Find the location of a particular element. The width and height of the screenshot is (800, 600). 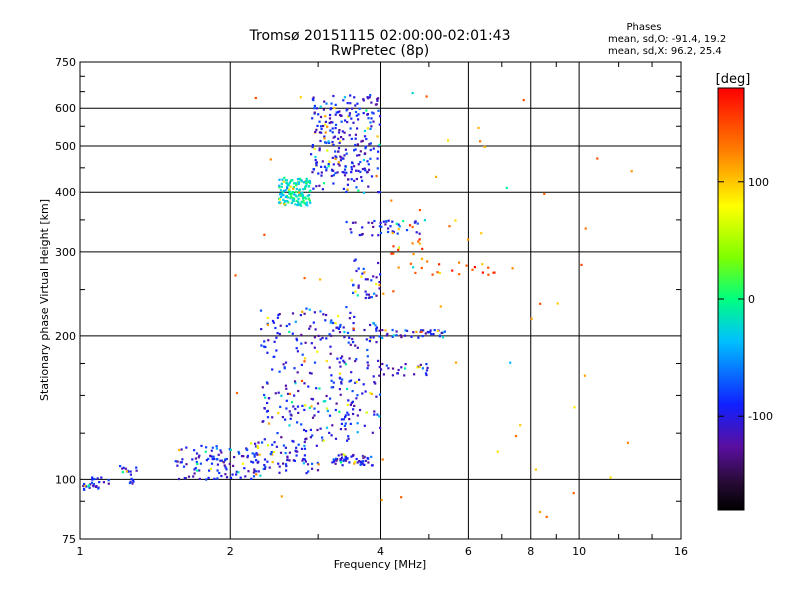

y-tick-label: 300 is located at coordinates (65, 252).